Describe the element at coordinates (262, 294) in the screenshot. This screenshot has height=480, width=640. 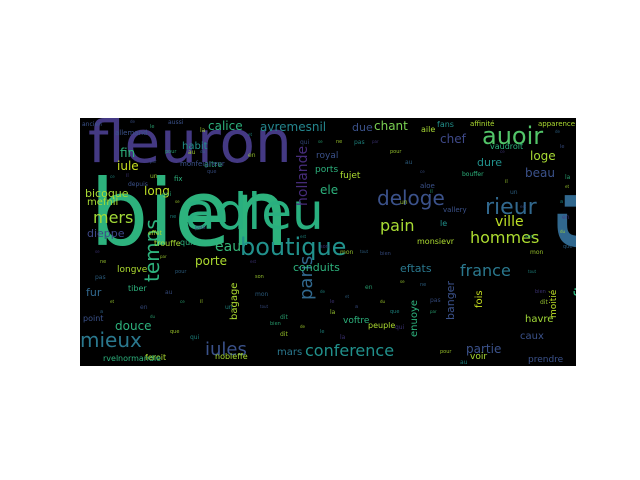
I see `filler-word: mon` at that location.